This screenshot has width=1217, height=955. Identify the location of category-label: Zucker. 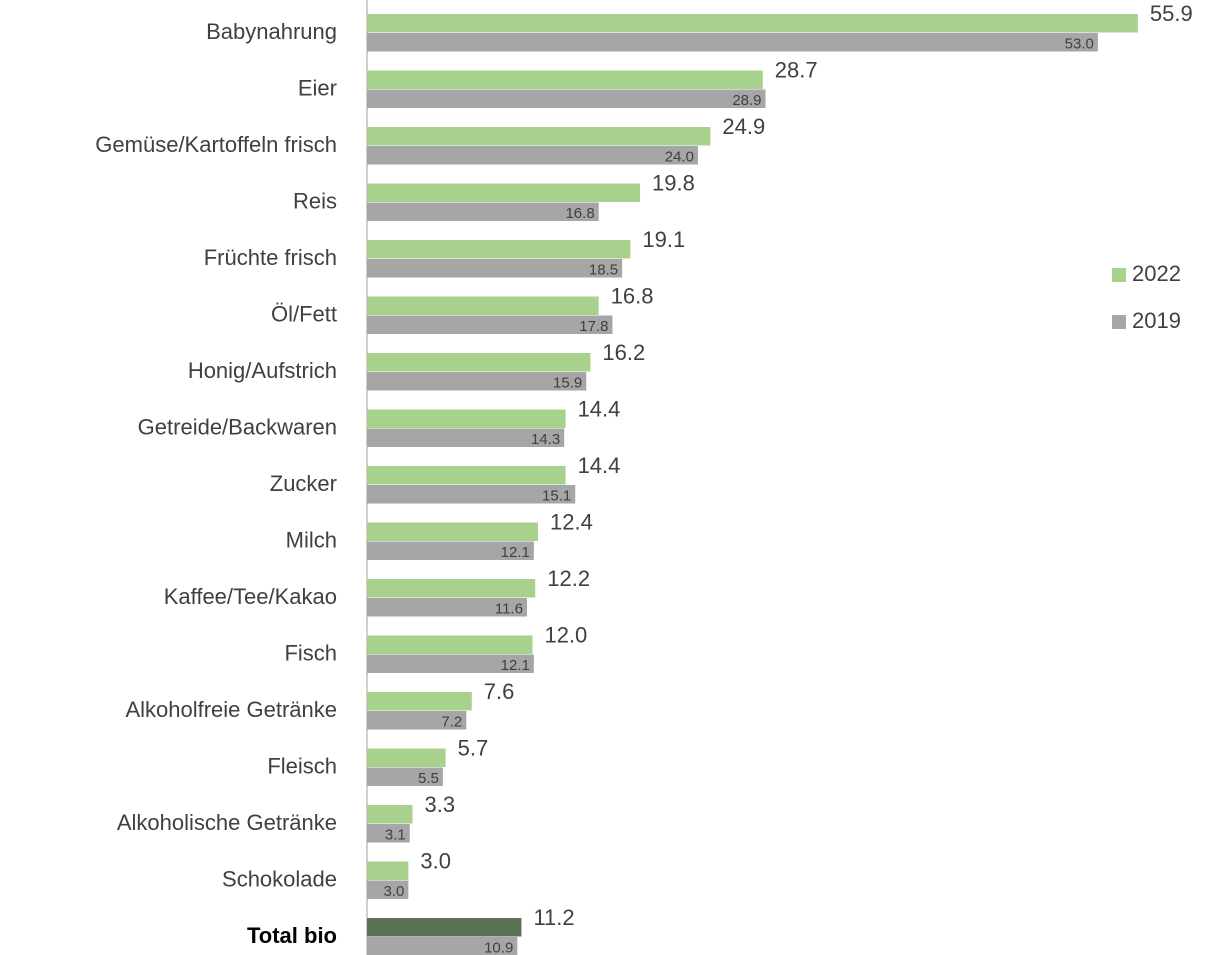
(303, 483).